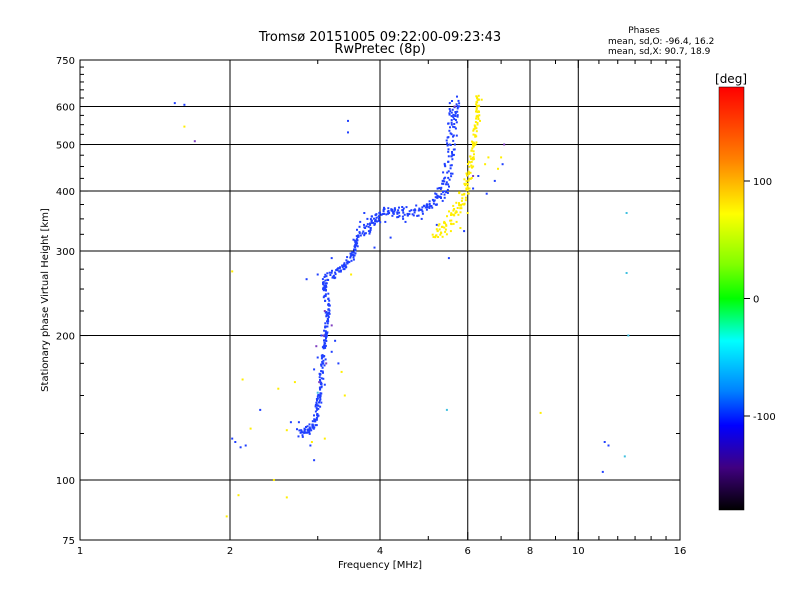 Image resolution: width=800 pixels, height=600 pixels. I want to click on y-tick-label: 100, so click(65, 481).